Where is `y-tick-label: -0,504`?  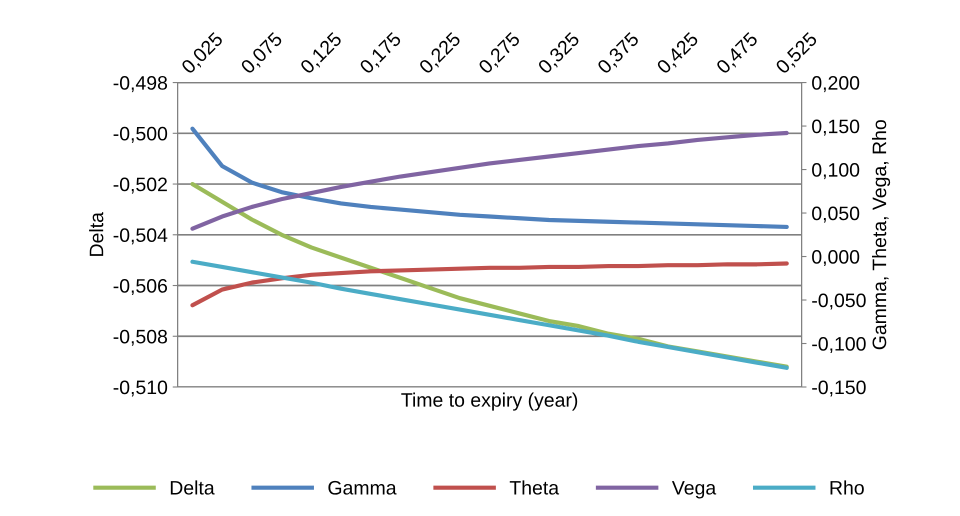
y-tick-label: -0,504 is located at coordinates (141, 236).